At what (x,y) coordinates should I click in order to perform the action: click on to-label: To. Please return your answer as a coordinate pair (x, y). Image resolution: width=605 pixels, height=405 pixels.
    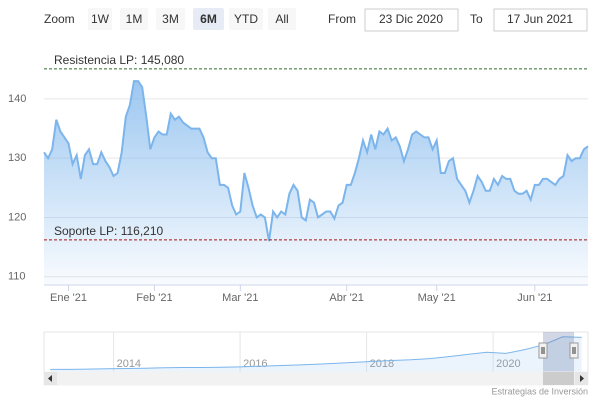
    Looking at the image, I should click on (476, 19).